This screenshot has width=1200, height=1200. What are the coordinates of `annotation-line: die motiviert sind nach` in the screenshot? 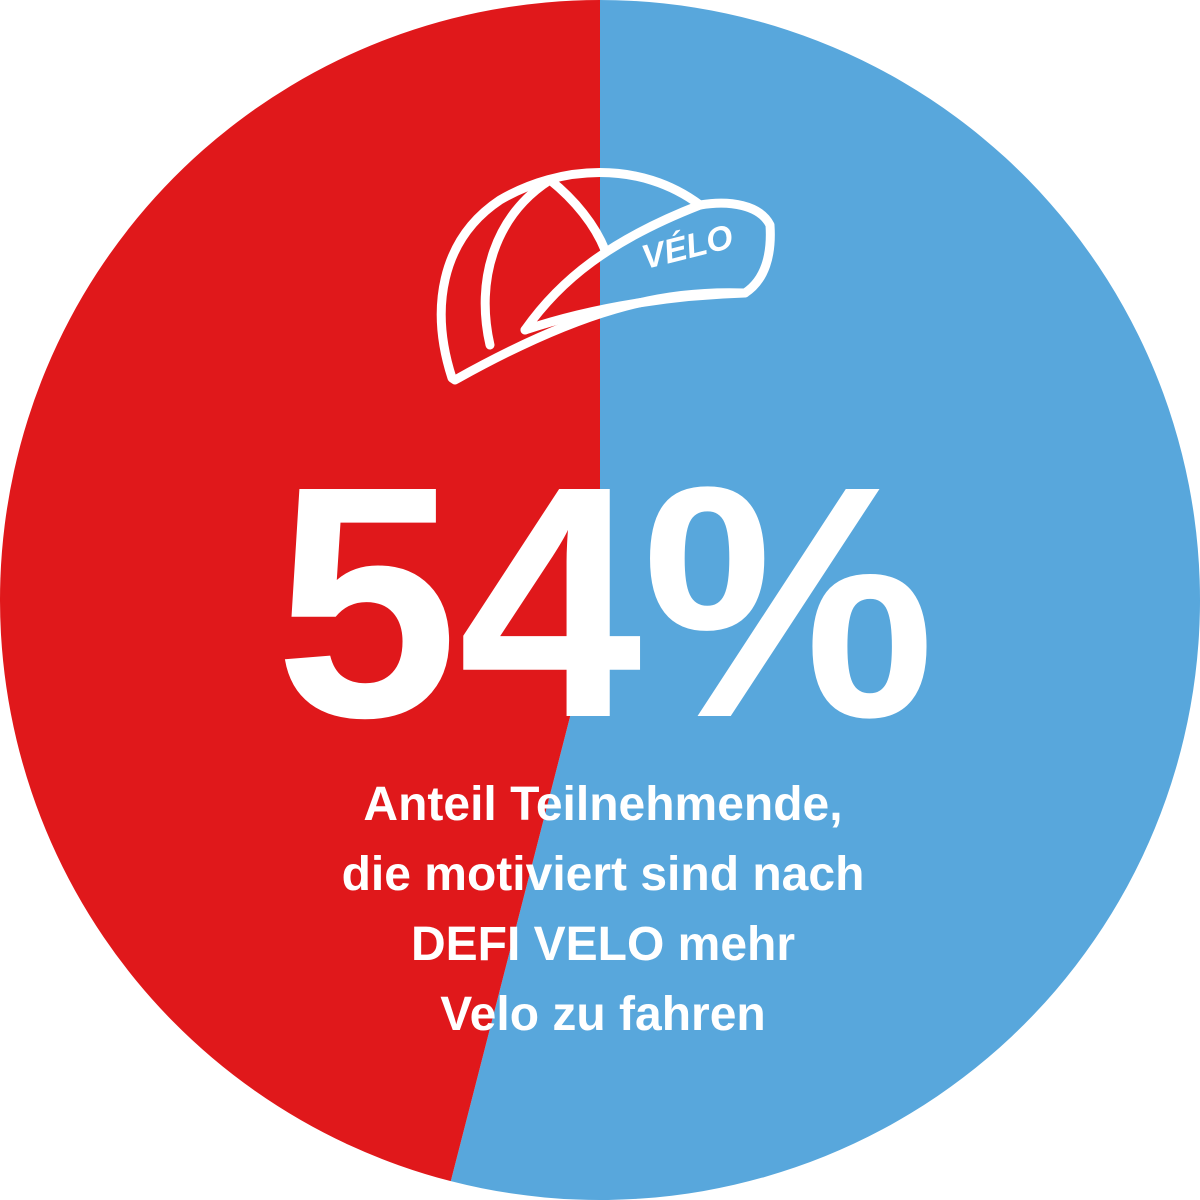 It's located at (603, 874).